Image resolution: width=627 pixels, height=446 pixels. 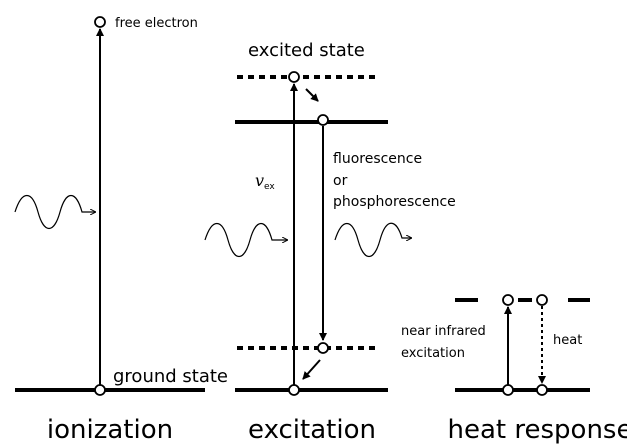 What do you see at coordinates (312, 430) in the screenshot?
I see `panel-title: excitation` at bounding box center [312, 430].